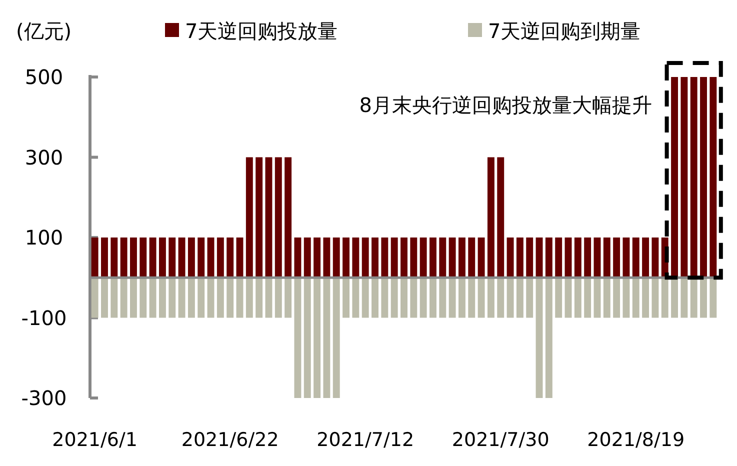 This screenshot has width=737, height=466. I want to click on y-tick-label: 300, so click(44, 157).